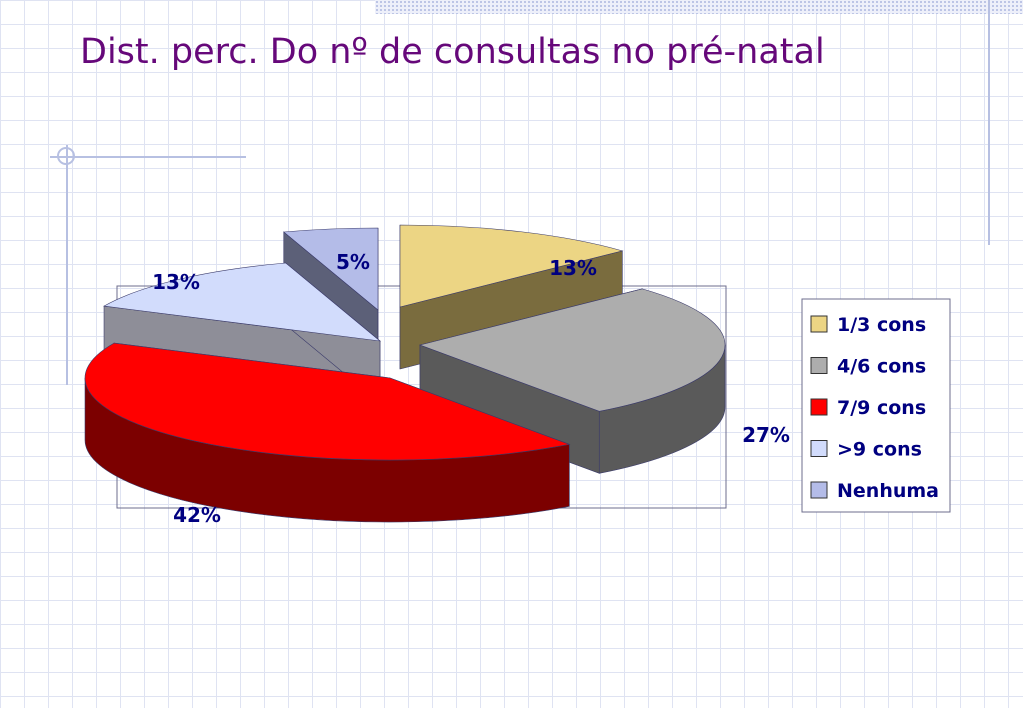 This screenshot has width=1023, height=708. Describe the element at coordinates (766, 435) in the screenshot. I see `data-label-4-6-cons: 27%` at that location.